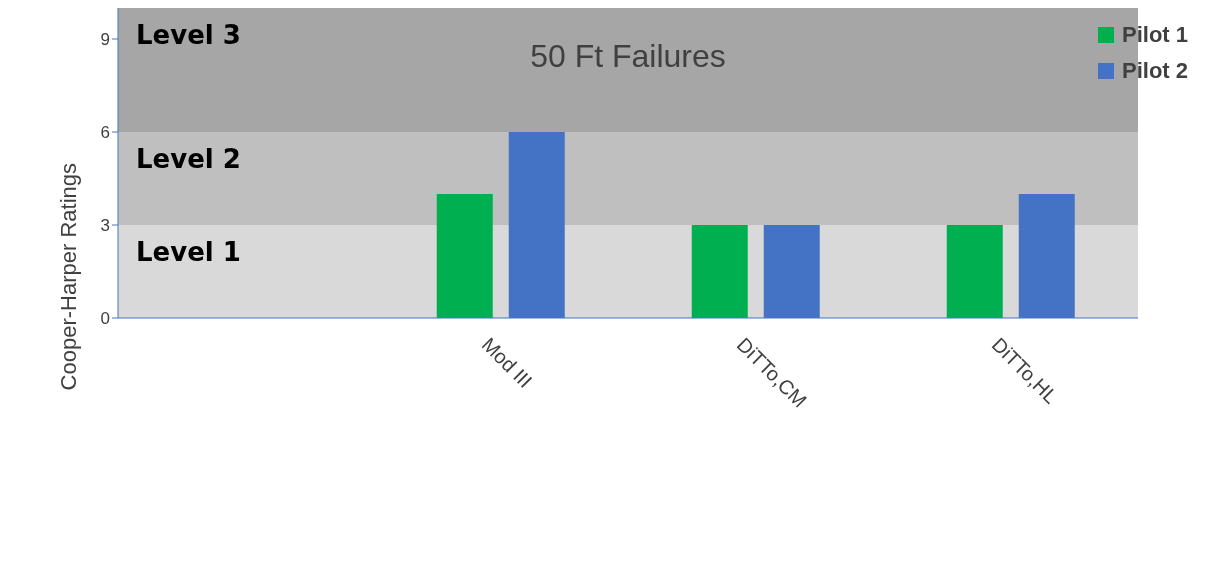 The image size is (1212, 567). Describe the element at coordinates (188, 252) in the screenshot. I see `band-label: Level 1` at that location.